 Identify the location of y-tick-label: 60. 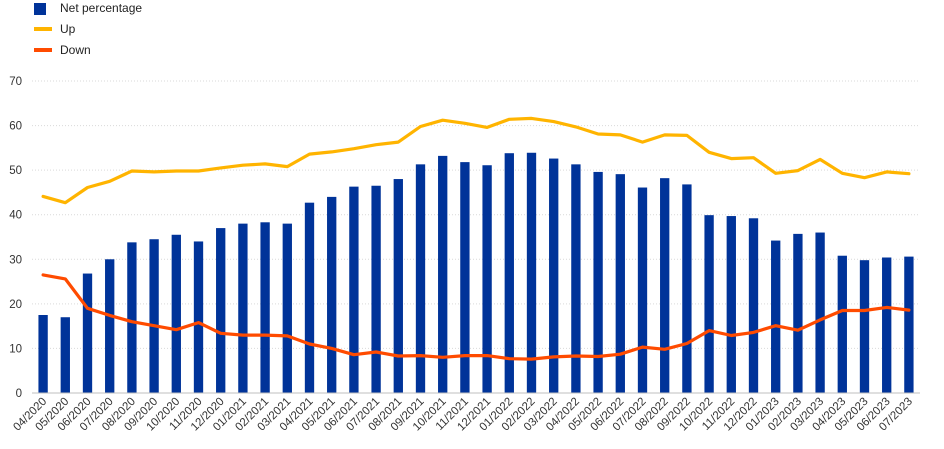
(15, 127).